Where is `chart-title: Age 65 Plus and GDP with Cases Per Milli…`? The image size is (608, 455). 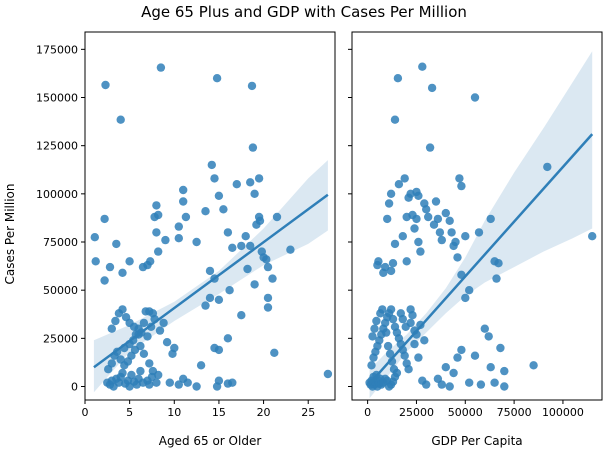
chart-title: Age 65 Plus and GDP with Cases Per Milli… is located at coordinates (304, 12).